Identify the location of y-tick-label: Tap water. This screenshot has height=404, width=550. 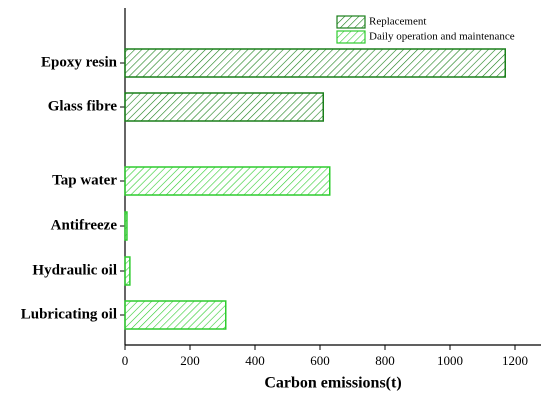
(84, 180).